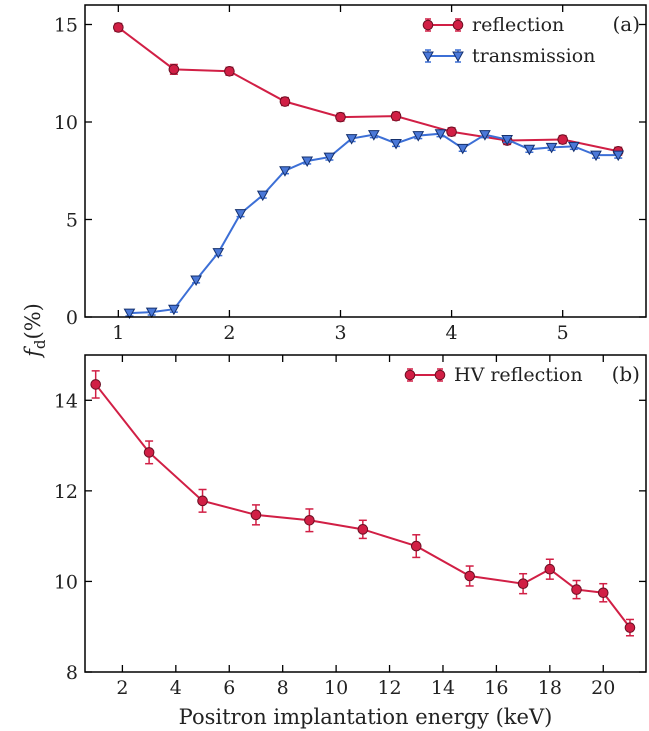 This screenshot has width=649, height=731. What do you see at coordinates (626, 374) in the screenshot?
I see `panel-b-label: (b)` at bounding box center [626, 374].